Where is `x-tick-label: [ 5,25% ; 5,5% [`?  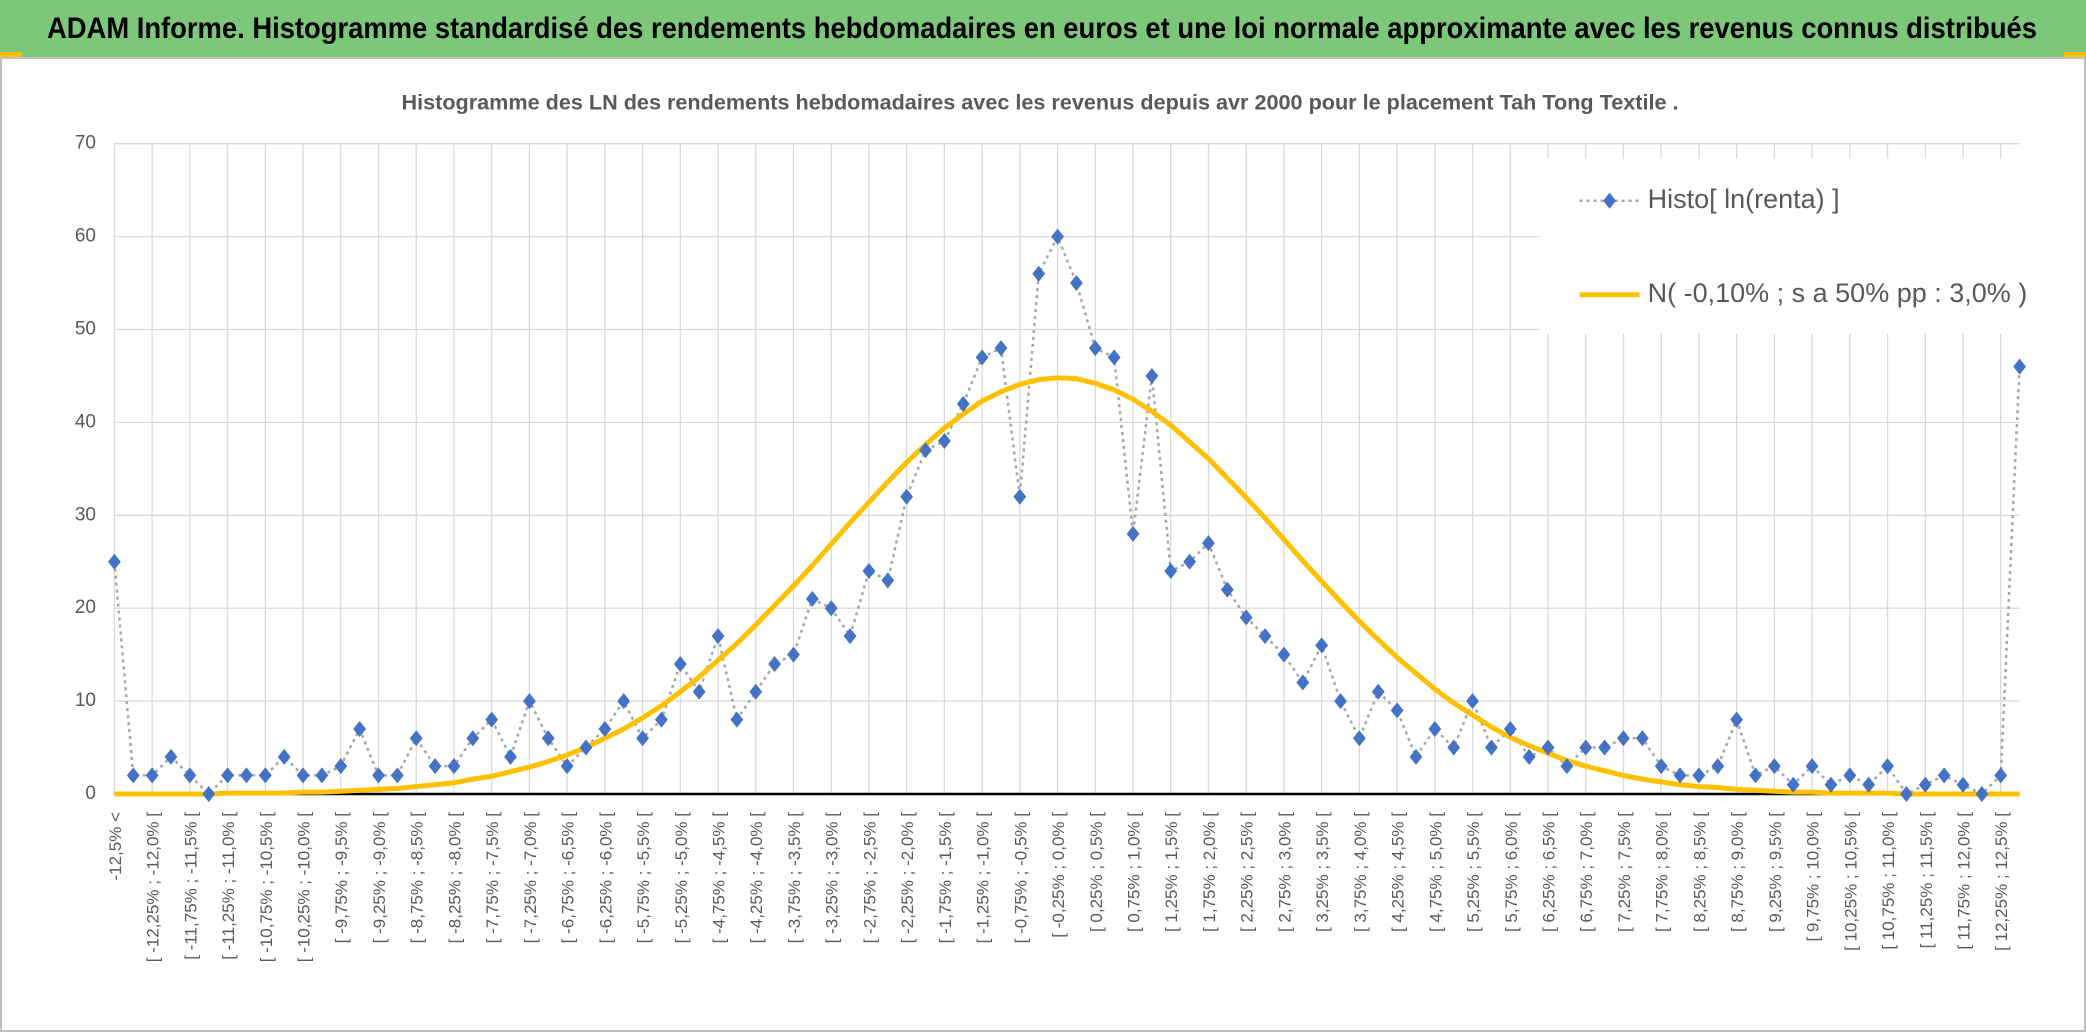
x-tick-label: [ 5,25% ; 5,5% [ is located at coordinates (1473, 872).